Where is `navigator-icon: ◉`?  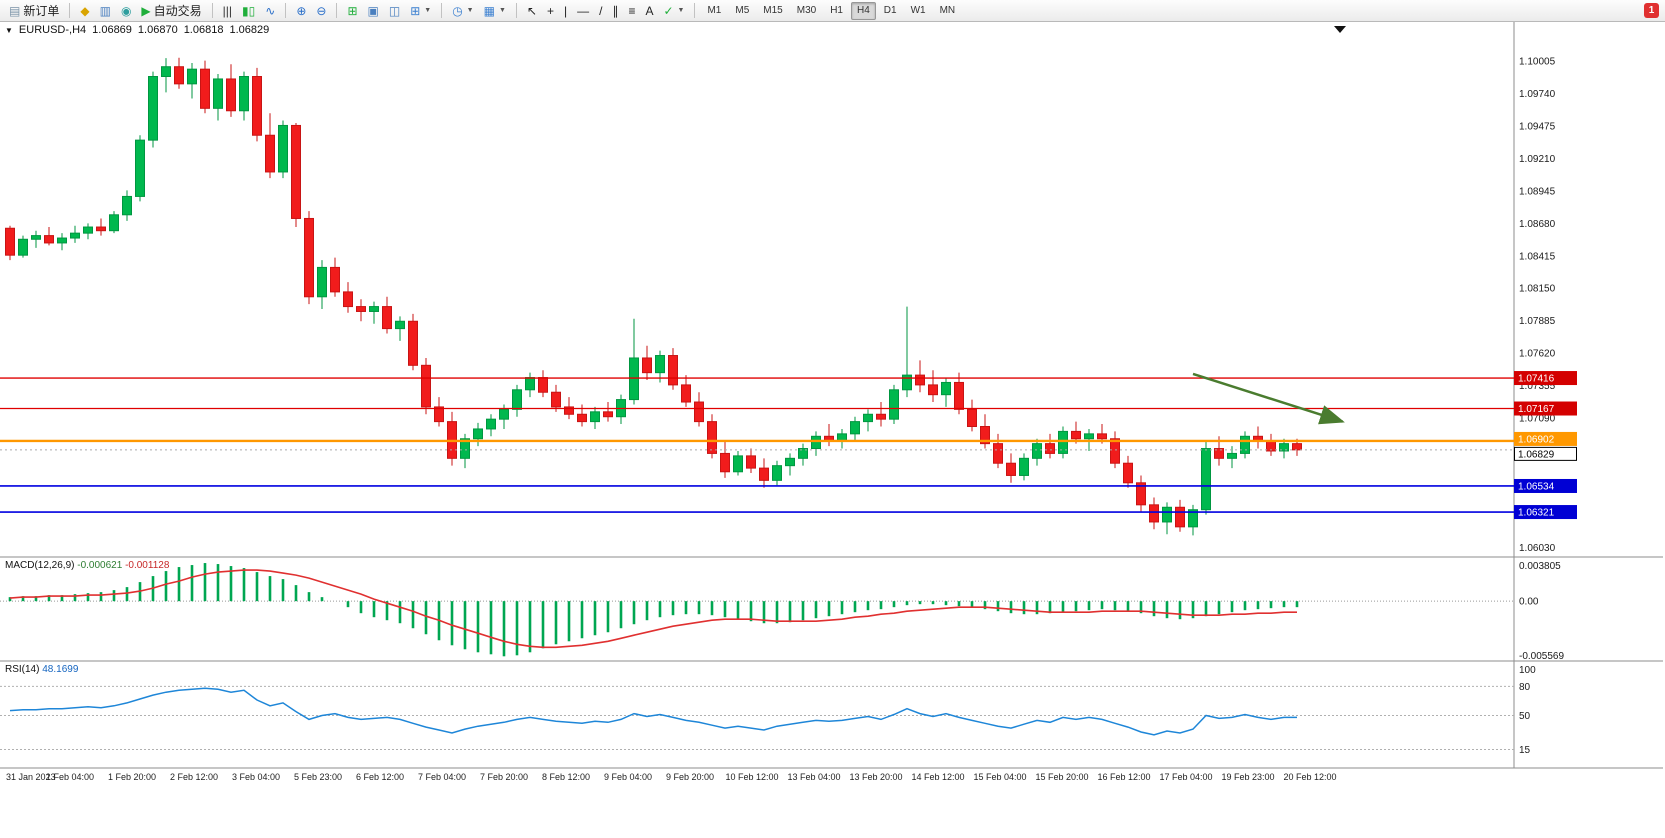 navigator-icon: ◉ is located at coordinates (126, 10).